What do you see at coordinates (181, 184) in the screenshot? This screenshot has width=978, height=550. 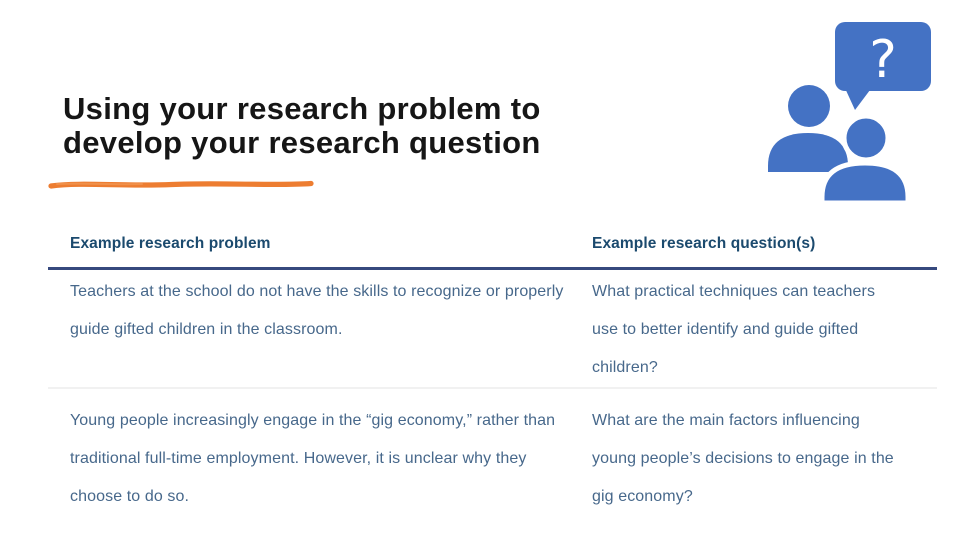 I see `orange-brush-underline` at bounding box center [181, 184].